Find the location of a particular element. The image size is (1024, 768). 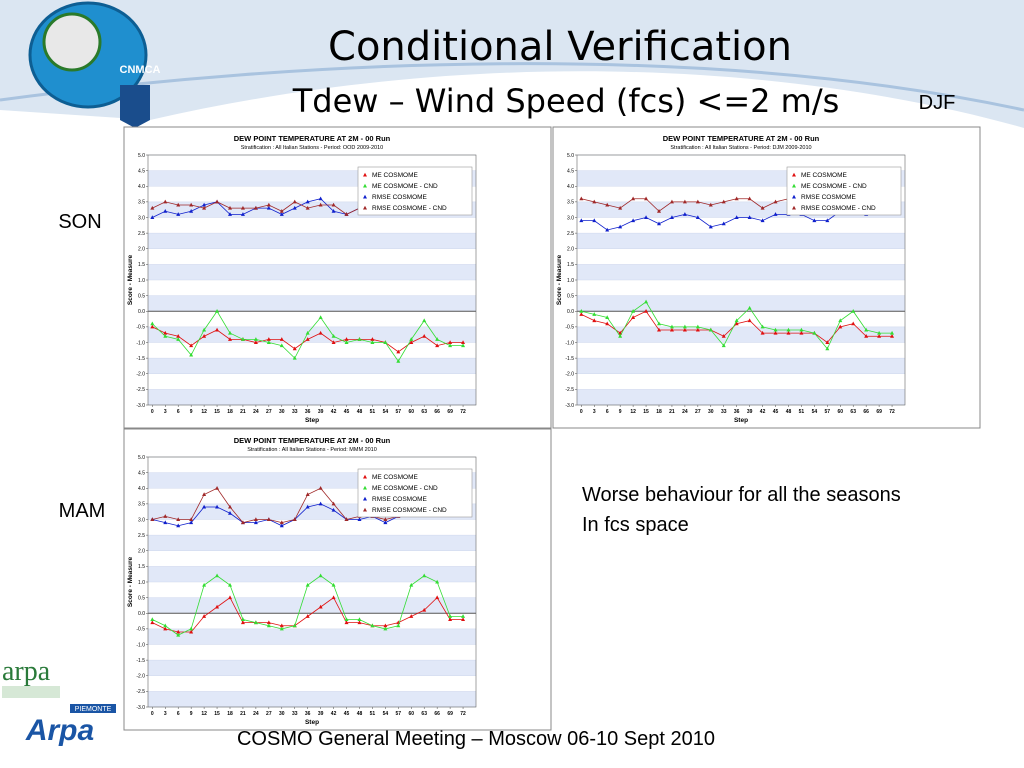

x-tick-label: 45 is located at coordinates (776, 412).